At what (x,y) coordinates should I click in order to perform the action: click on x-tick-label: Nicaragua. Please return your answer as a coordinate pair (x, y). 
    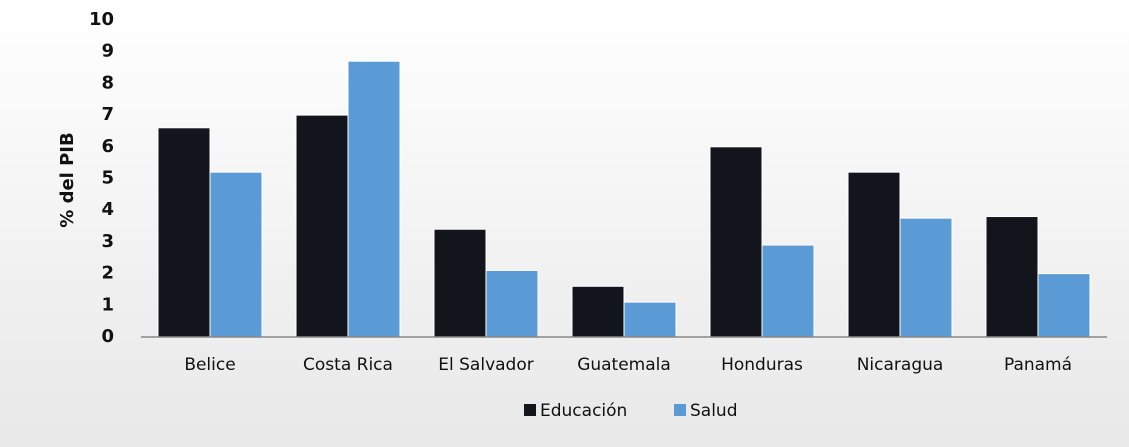
    Looking at the image, I should click on (900, 365).